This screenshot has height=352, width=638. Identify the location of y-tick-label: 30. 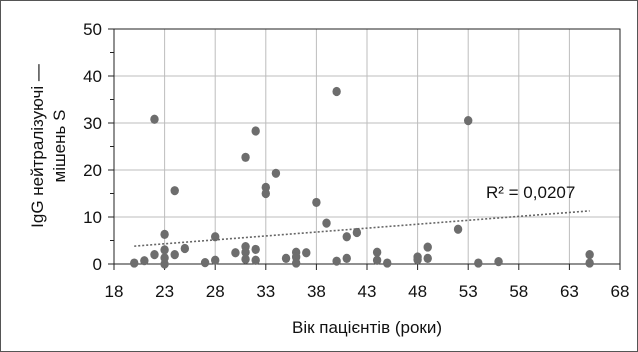
(92, 123).